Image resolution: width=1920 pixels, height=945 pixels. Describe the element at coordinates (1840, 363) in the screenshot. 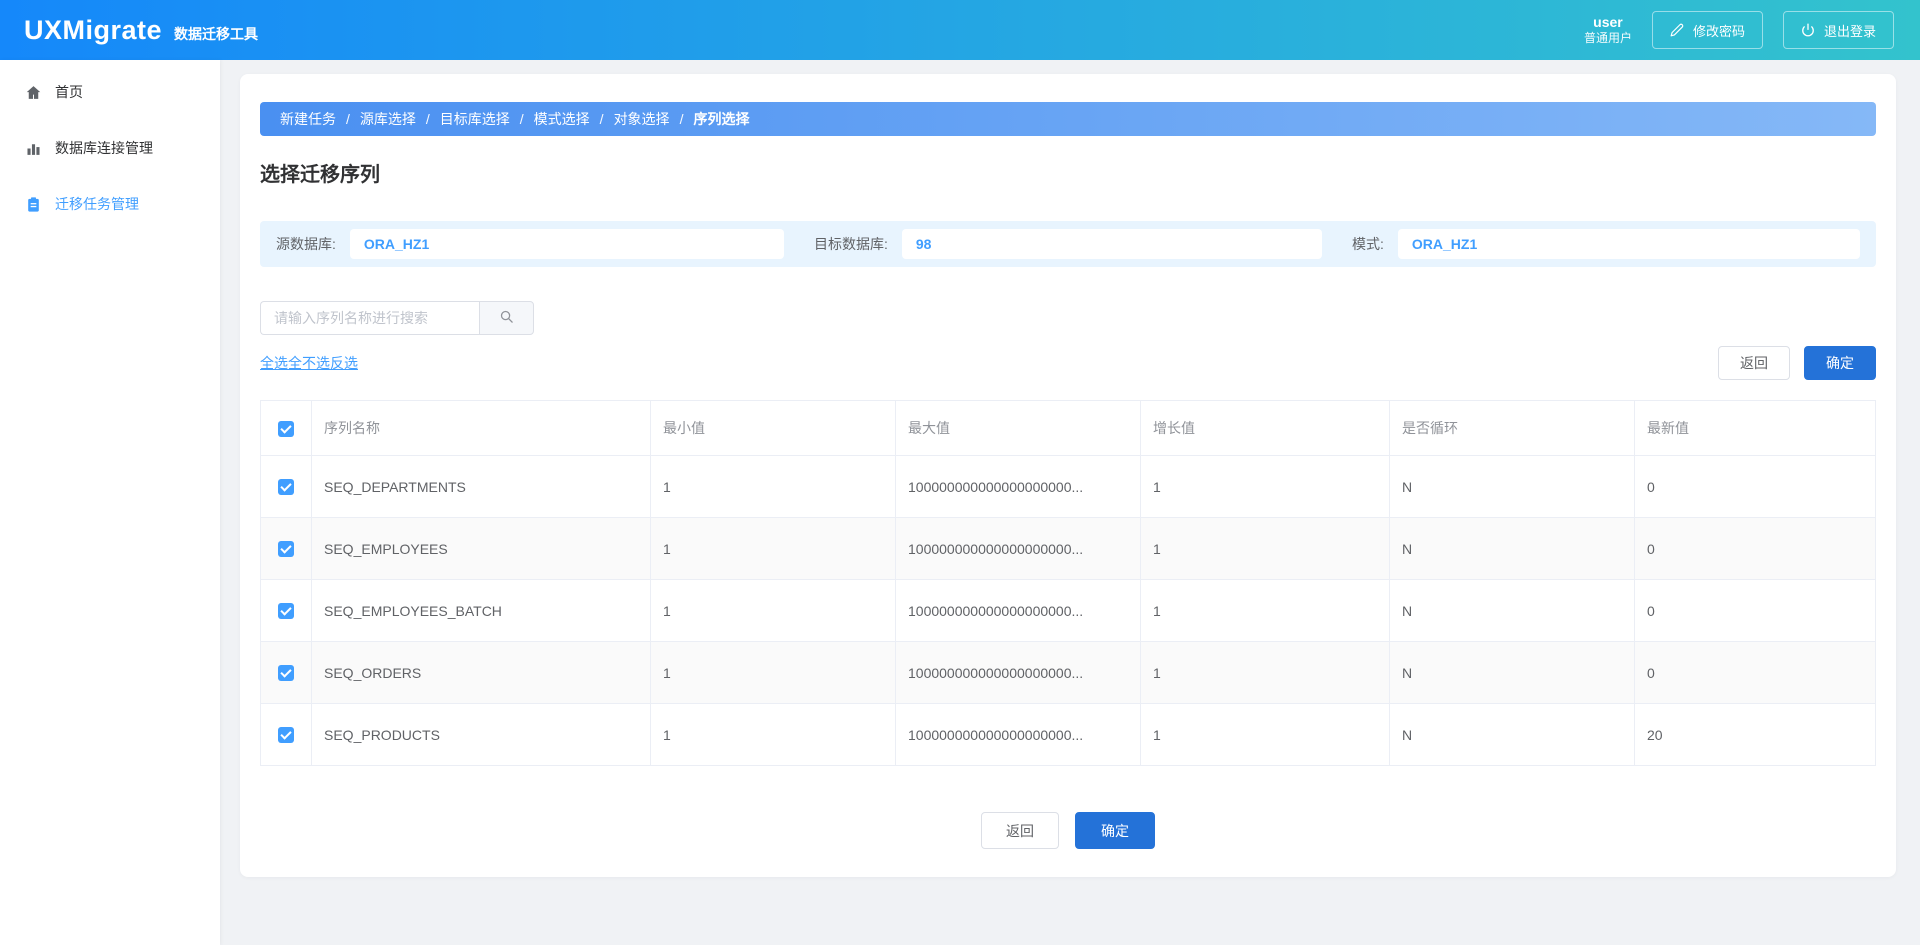

I see `confirm-button: 确定` at that location.